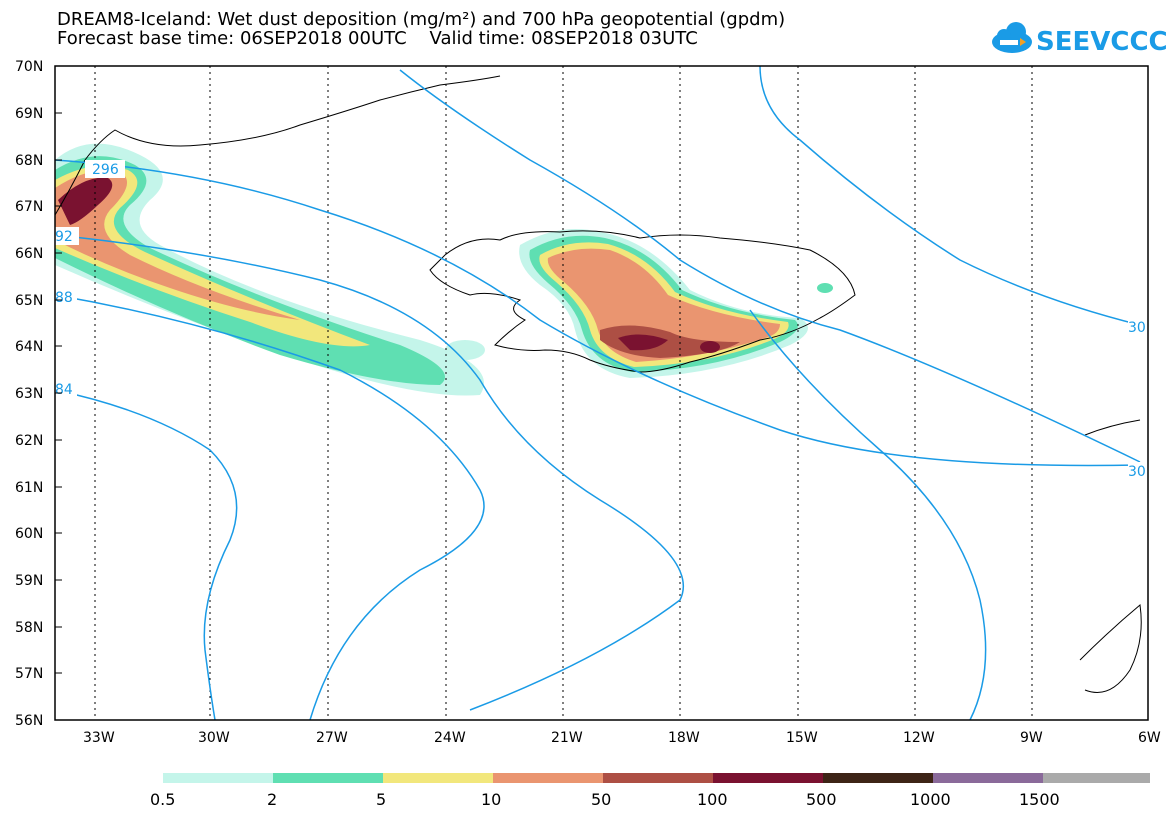  What do you see at coordinates (99, 738) in the screenshot?
I see `lon-label: 33W` at bounding box center [99, 738].